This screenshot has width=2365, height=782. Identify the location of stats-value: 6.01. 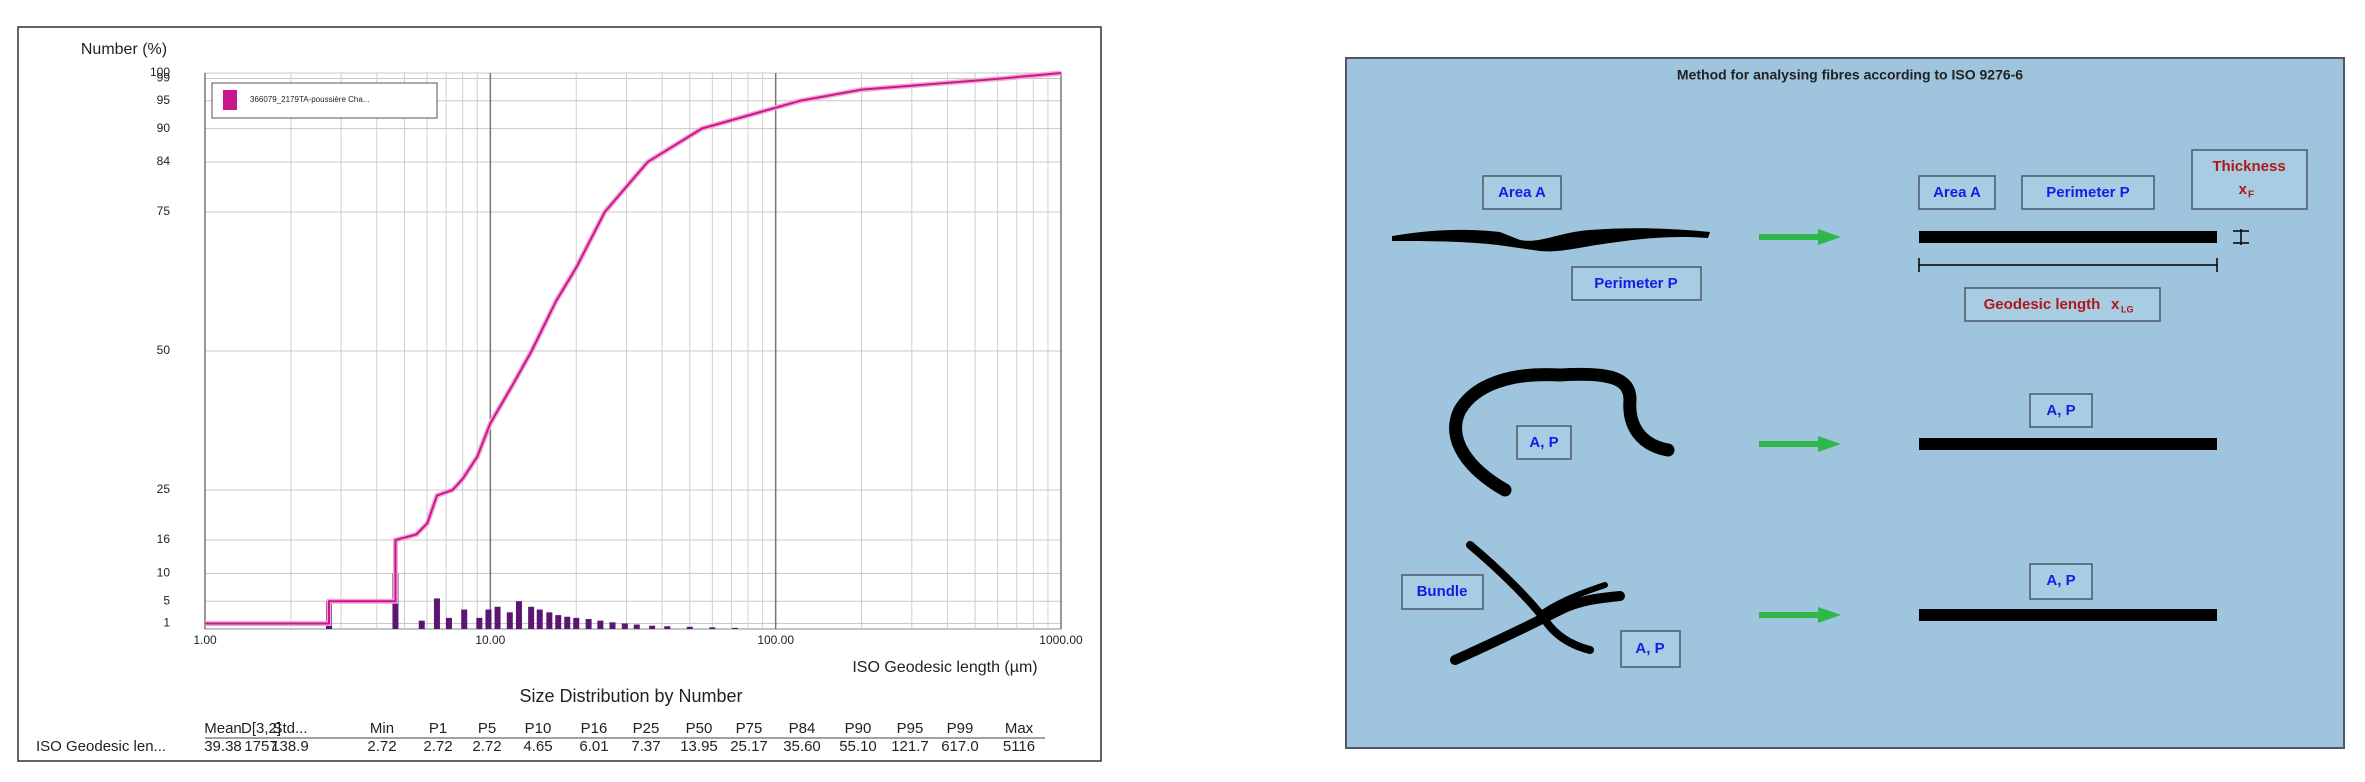
(593, 746).